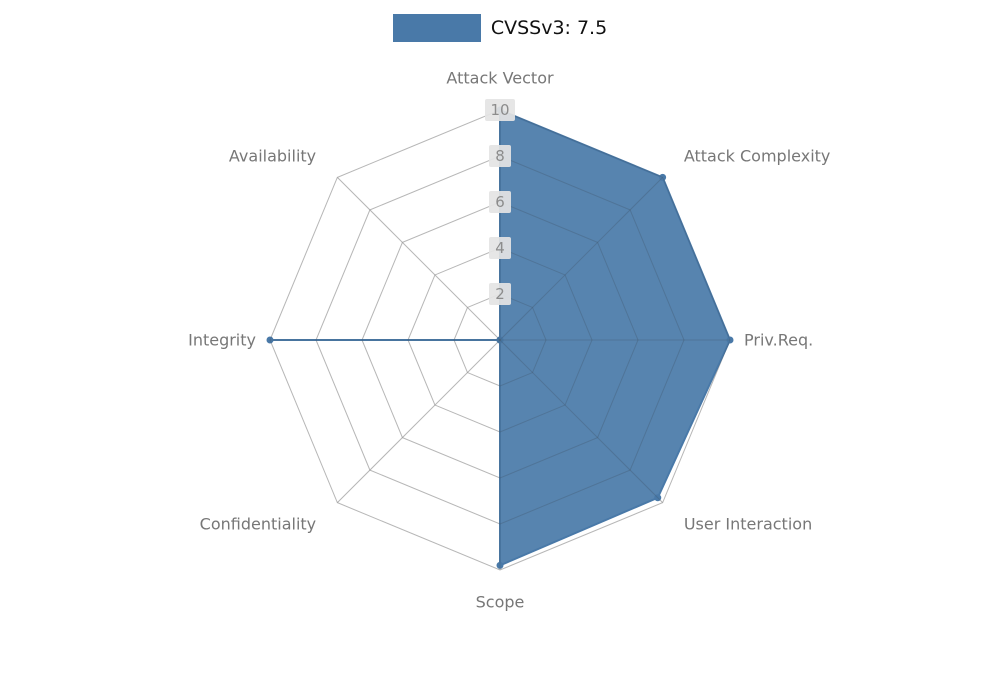 This screenshot has width=1000, height=700. What do you see at coordinates (272, 156) in the screenshot?
I see `category-label-availability: Availability` at bounding box center [272, 156].